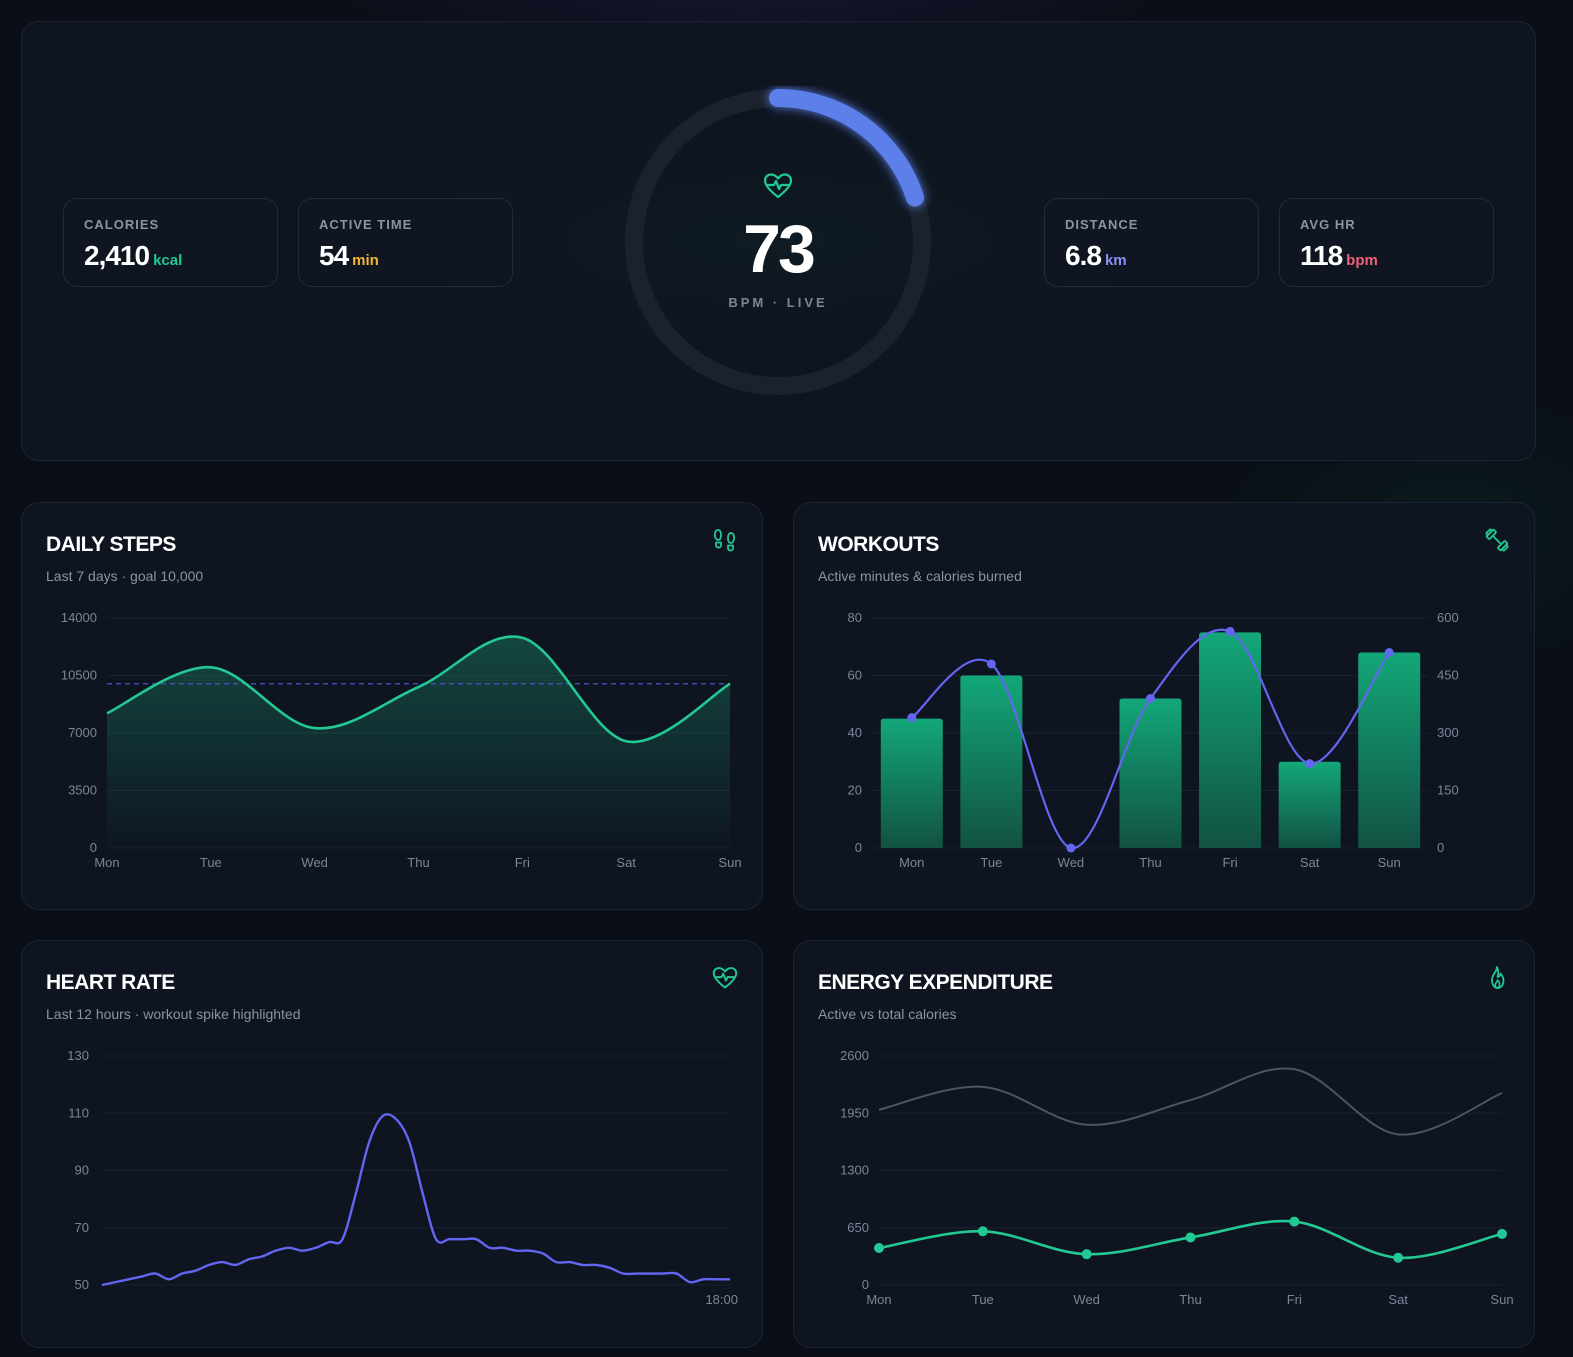 Image resolution: width=1573 pixels, height=1357 pixels. I want to click on active-time-unit: min, so click(365, 260).